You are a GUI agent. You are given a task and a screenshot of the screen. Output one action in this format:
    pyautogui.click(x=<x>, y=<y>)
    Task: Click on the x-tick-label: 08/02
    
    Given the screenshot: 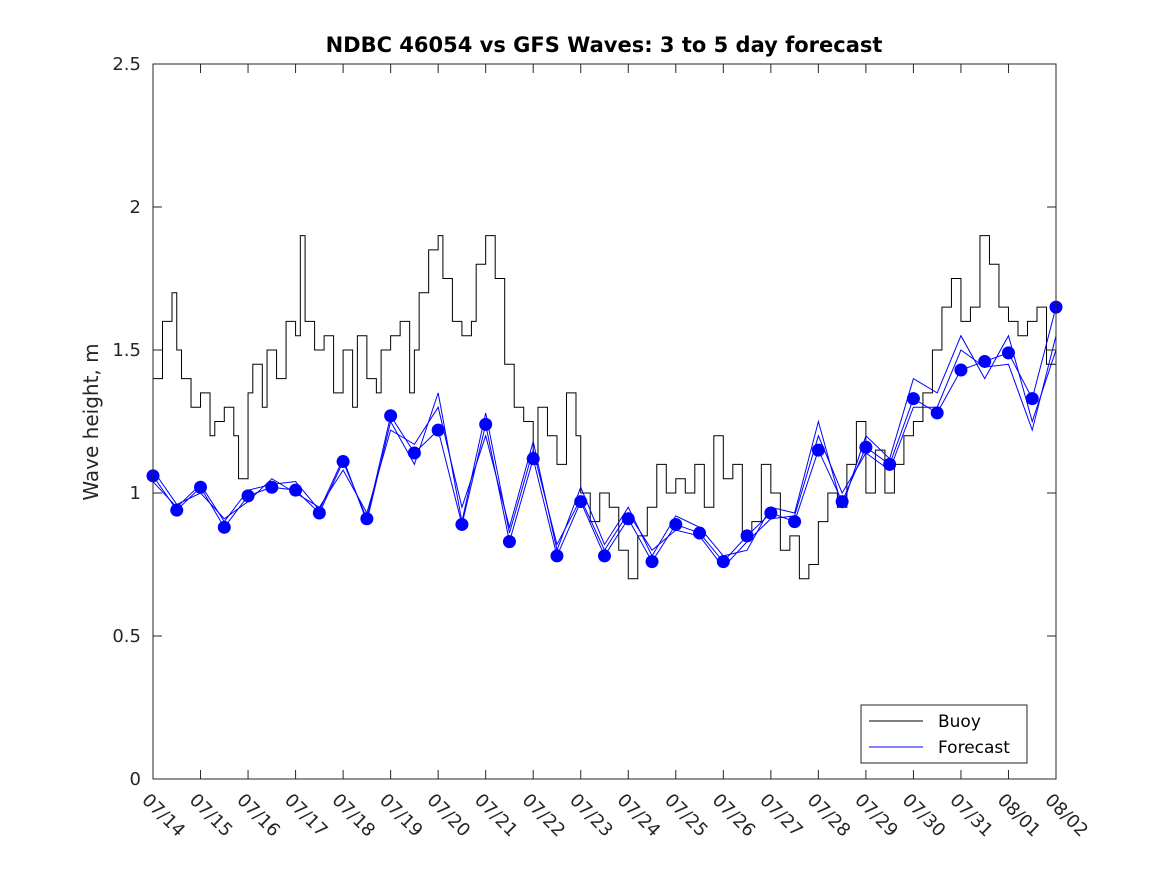 What is the action you would take?
    pyautogui.click(x=1066, y=816)
    